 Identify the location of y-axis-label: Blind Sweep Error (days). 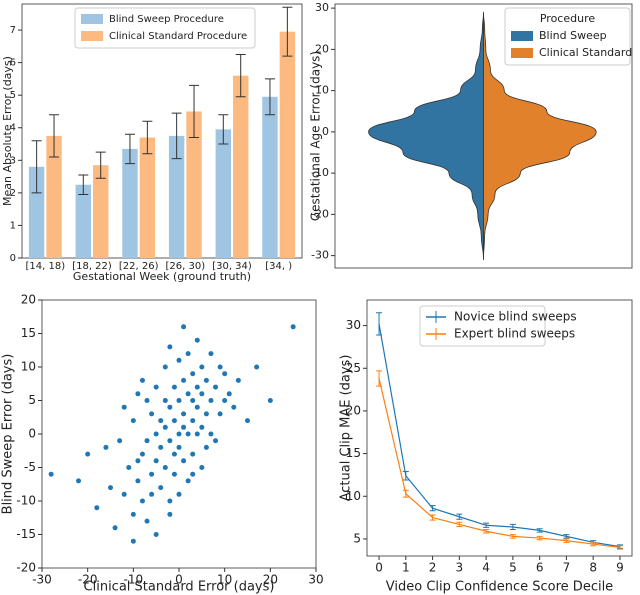
(8, 434).